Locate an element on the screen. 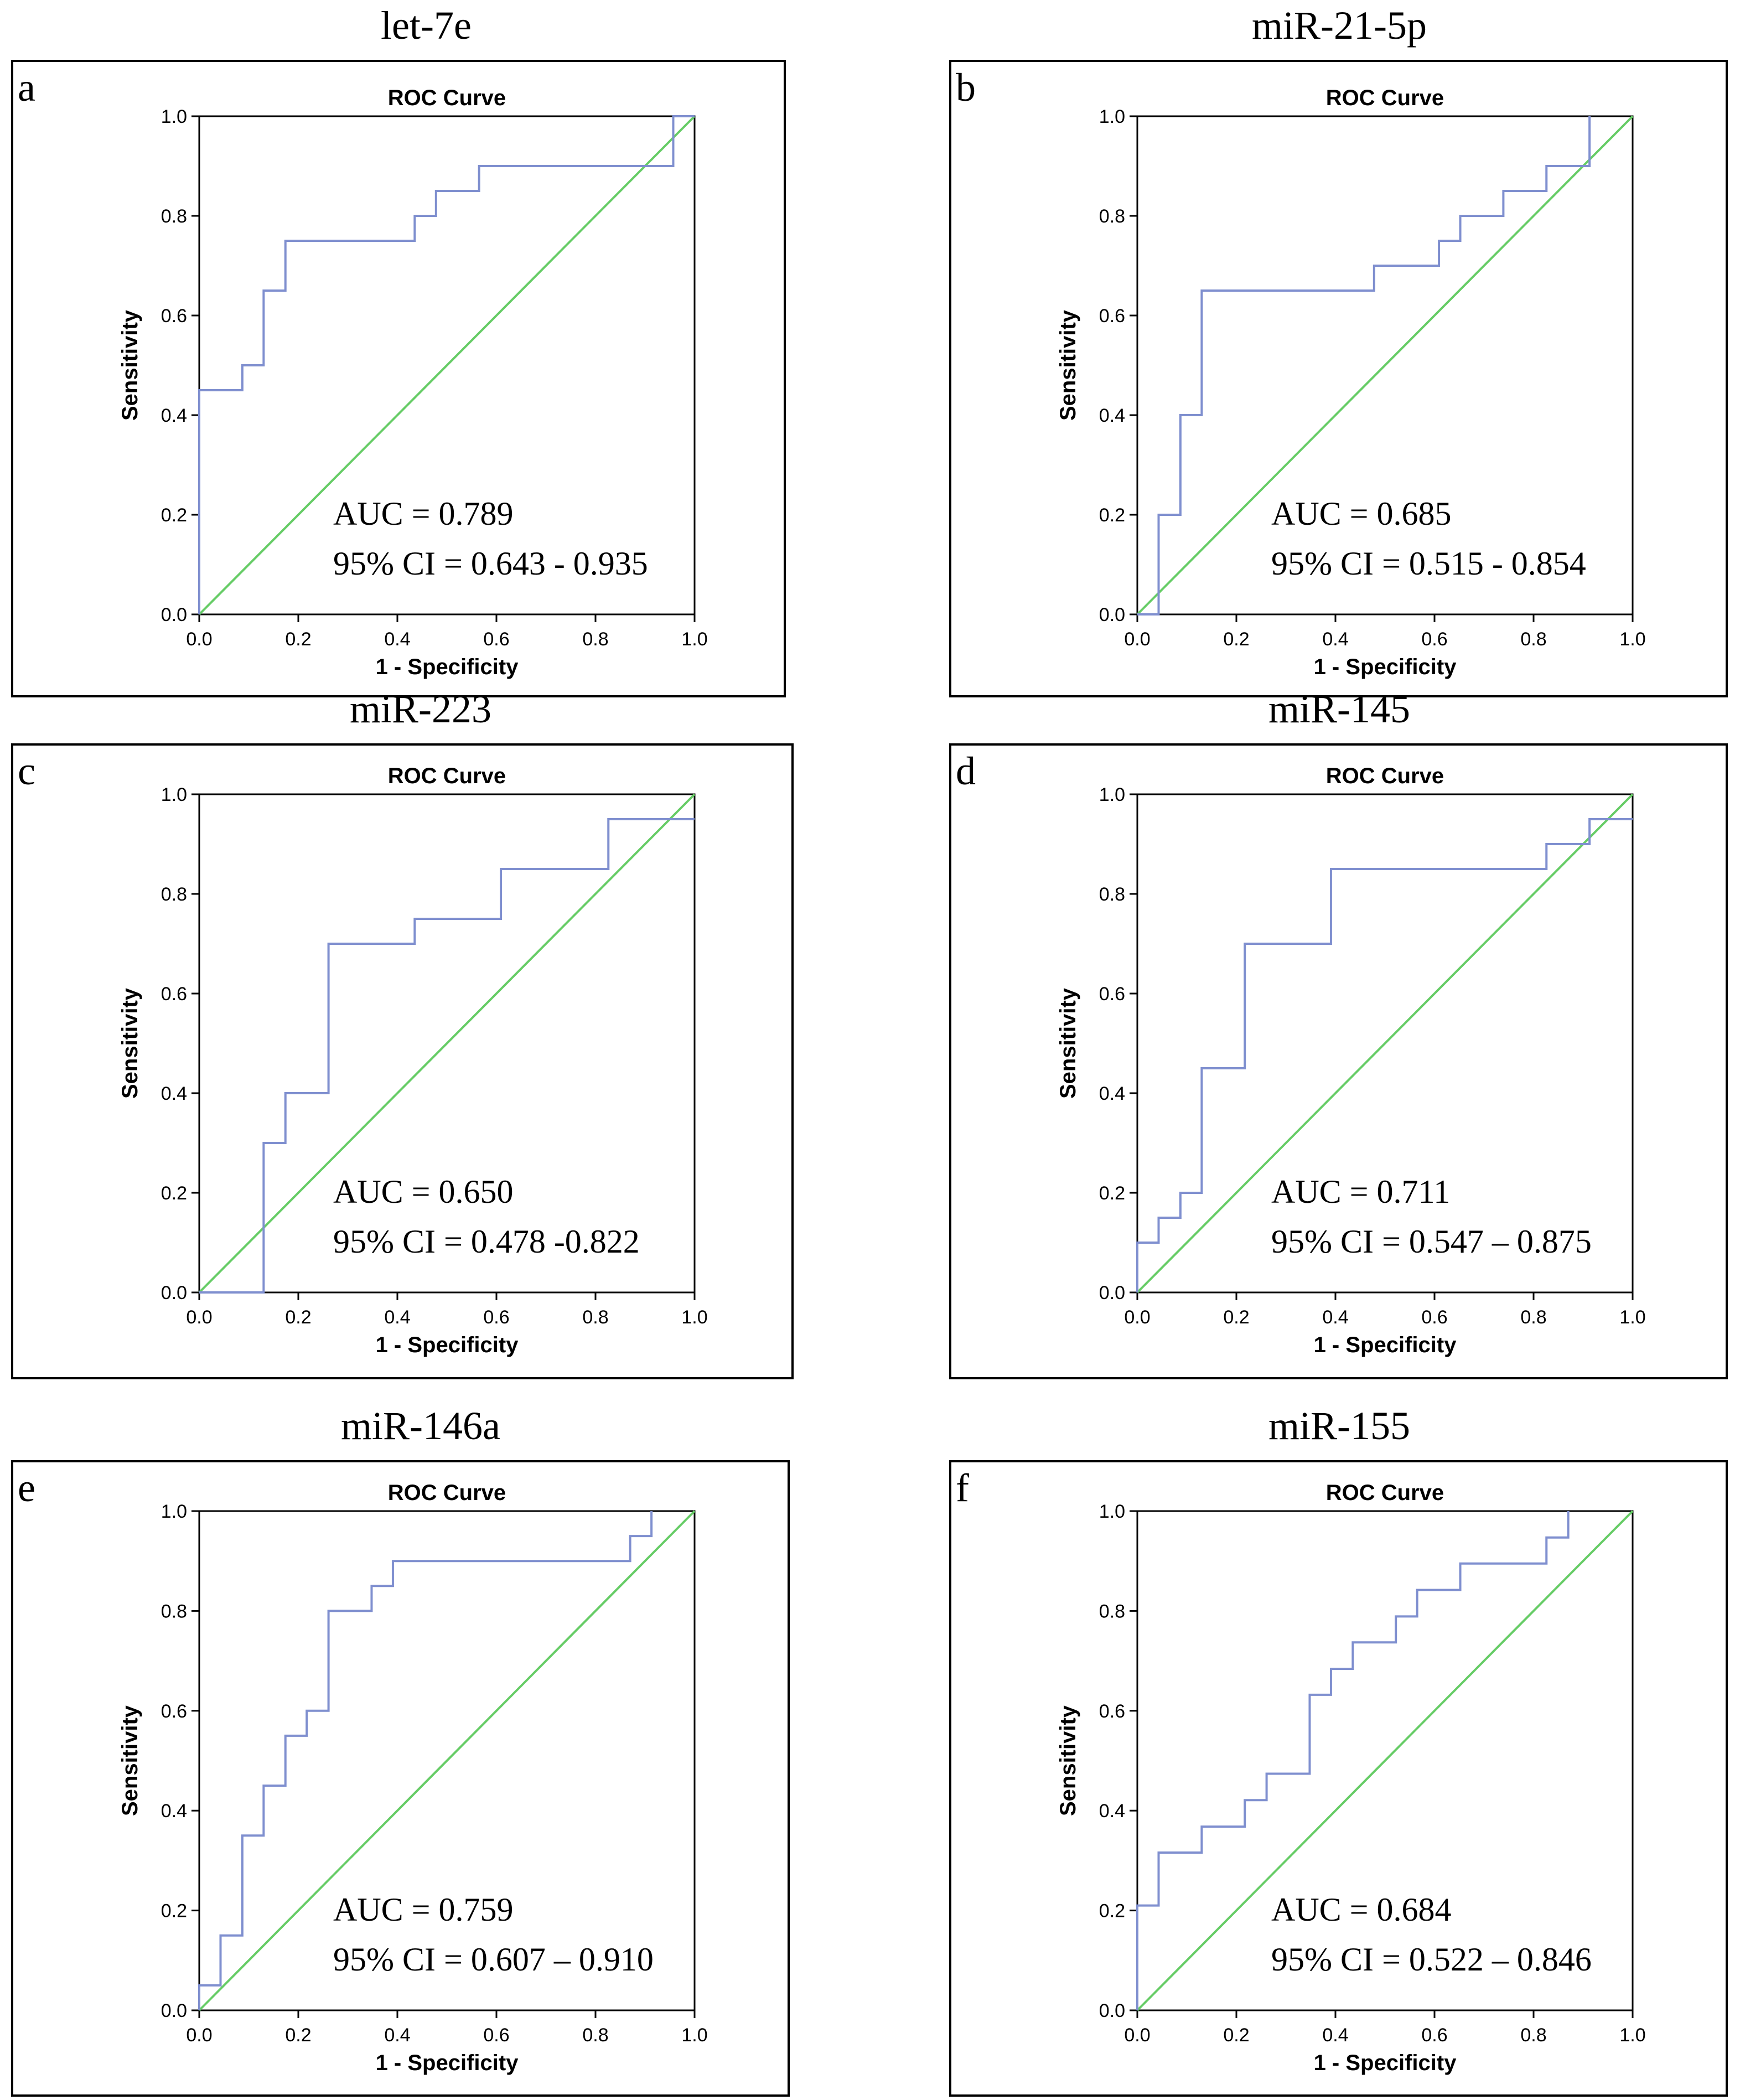 The width and height of the screenshot is (1740, 2100). panel-a-plot-area is located at coordinates (447, 365).